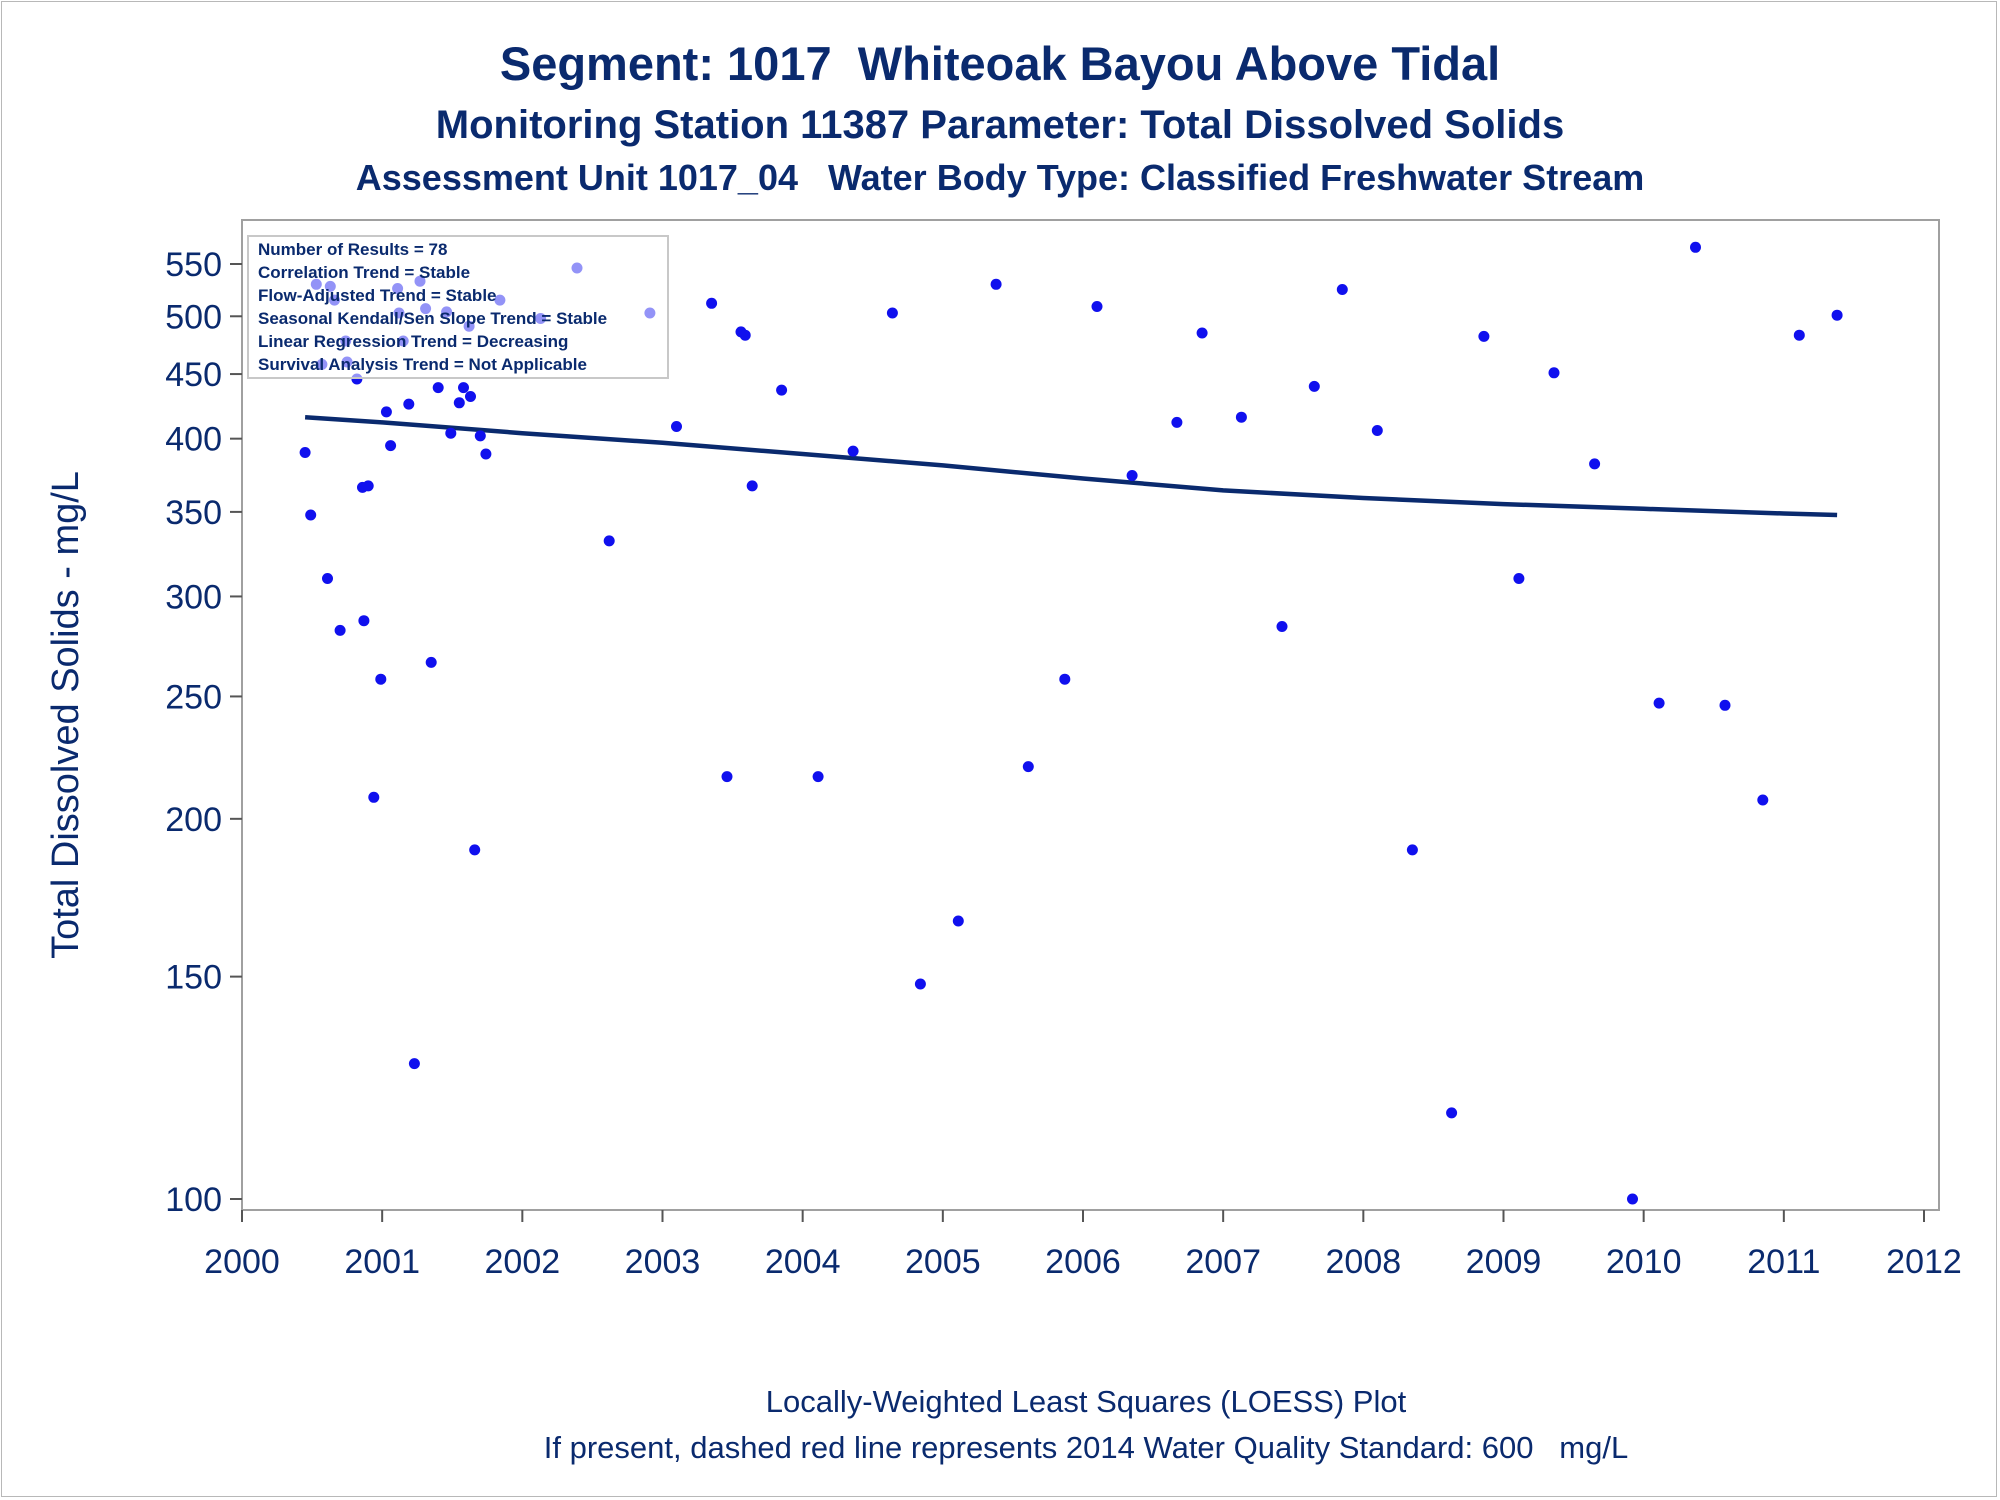  I want to click on x-tick-label: 2003, so click(663, 1262).